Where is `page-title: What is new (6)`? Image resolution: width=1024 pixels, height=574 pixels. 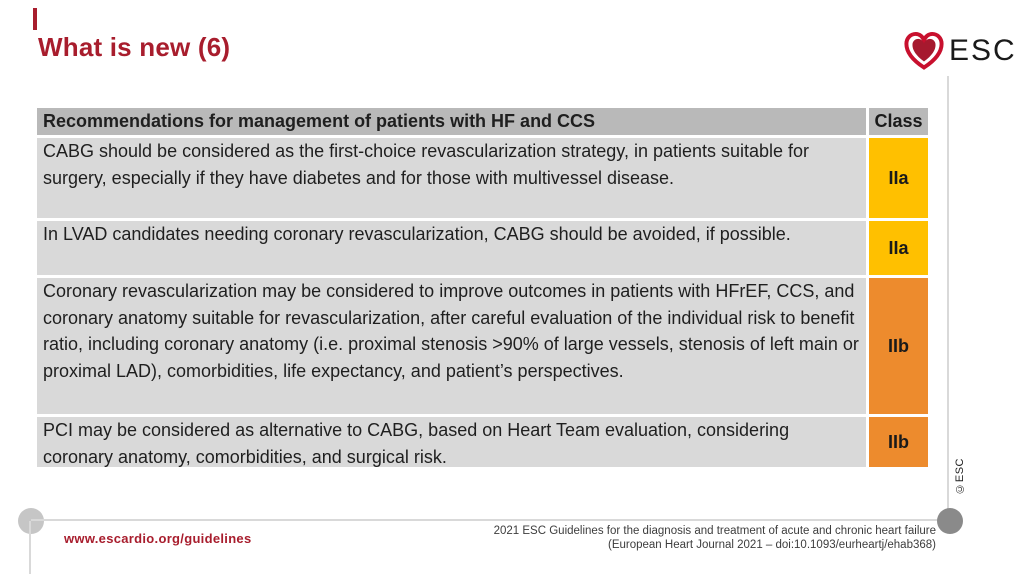
page-title: What is new (6) is located at coordinates (134, 47).